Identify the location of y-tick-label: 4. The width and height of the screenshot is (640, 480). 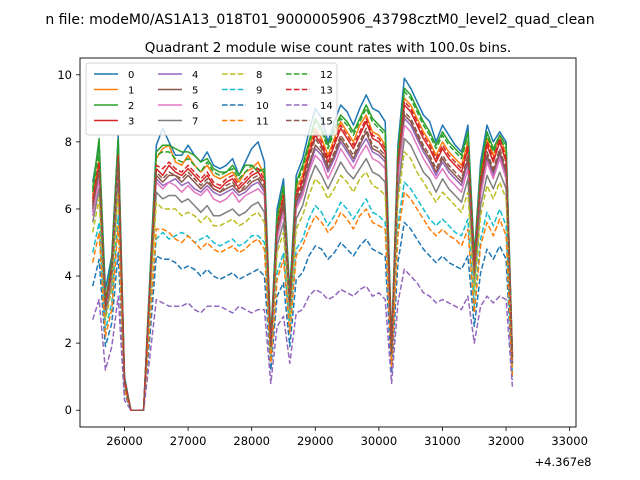
(68, 276).